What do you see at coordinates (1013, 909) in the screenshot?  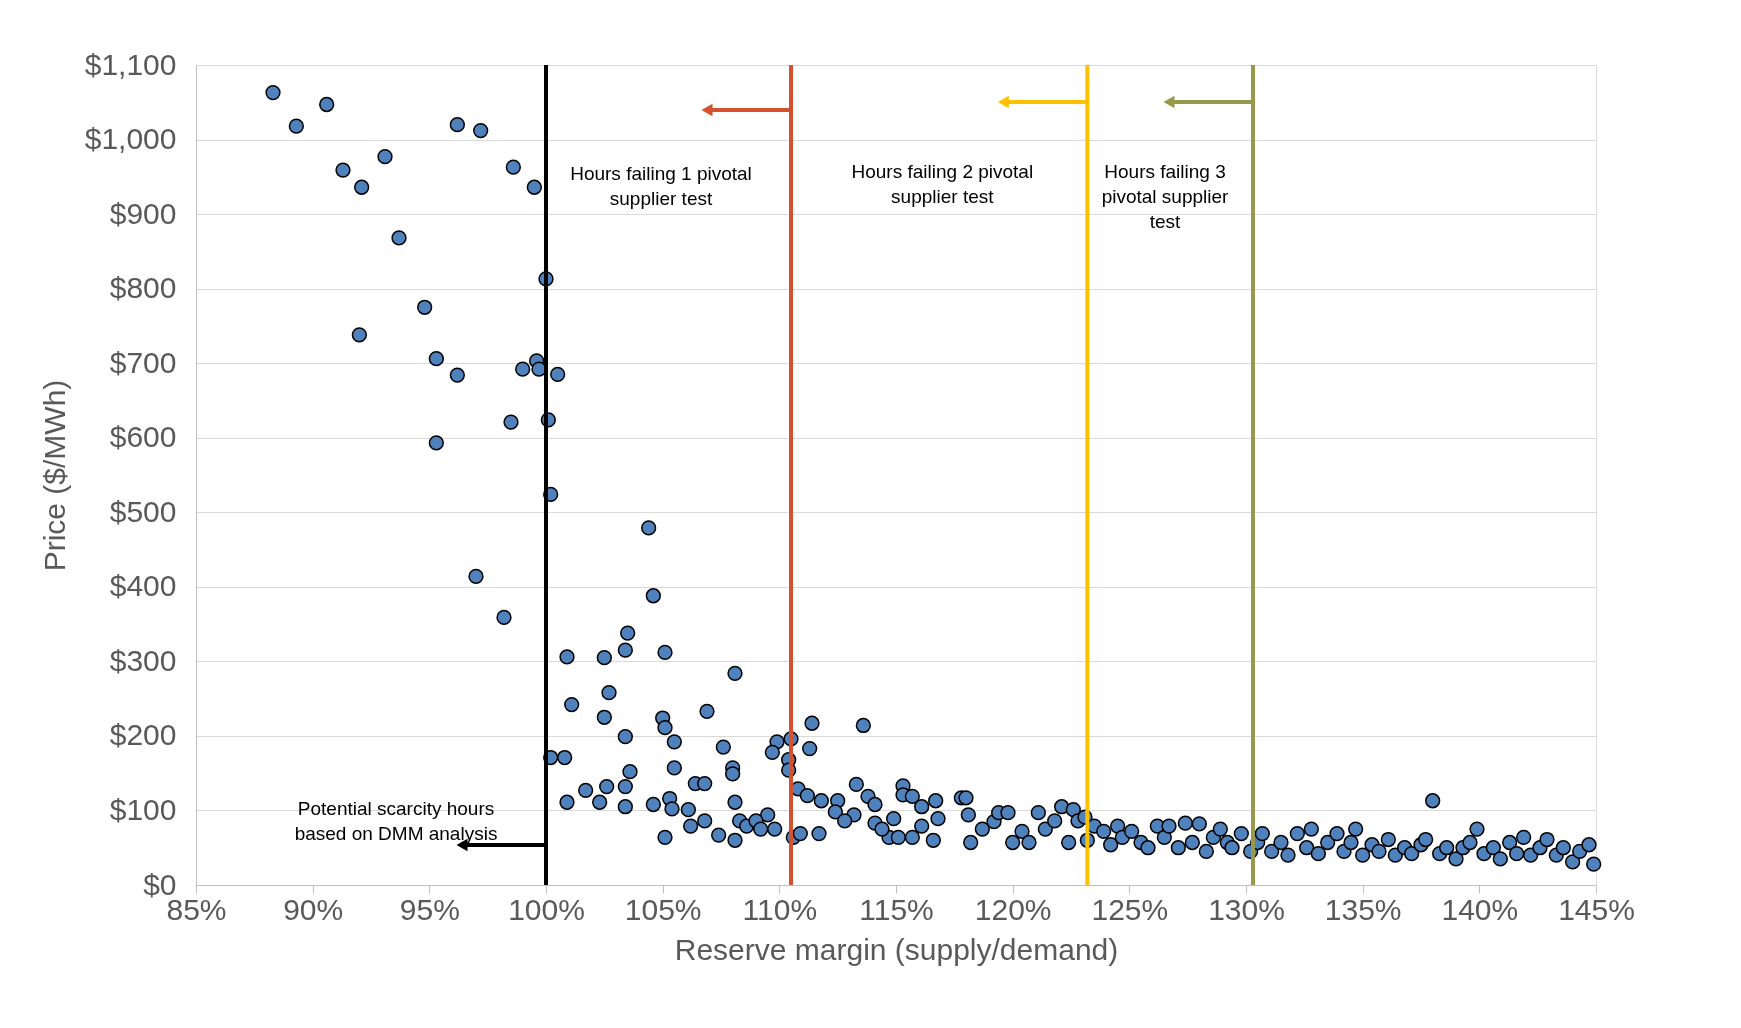 I see `x-tick-label: 120%` at bounding box center [1013, 909].